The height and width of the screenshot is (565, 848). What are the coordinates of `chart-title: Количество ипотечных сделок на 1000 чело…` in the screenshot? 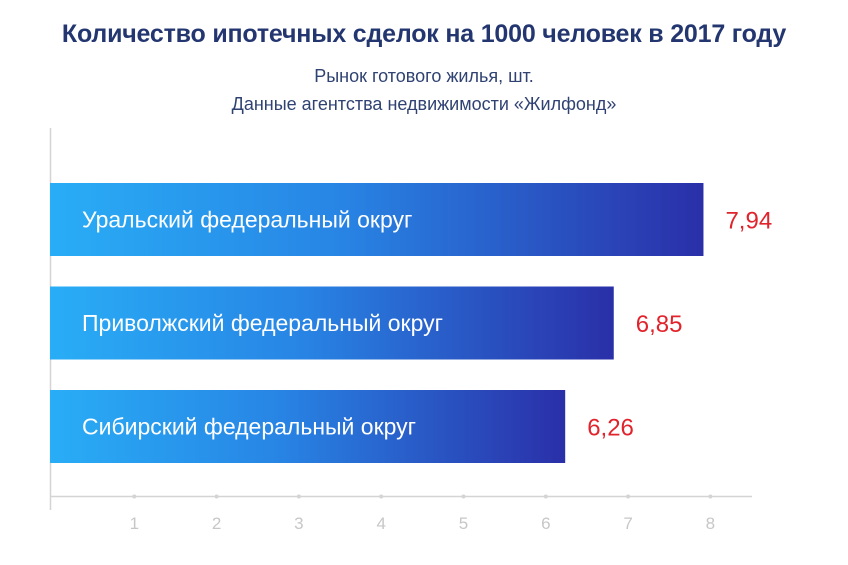 It's located at (424, 34).